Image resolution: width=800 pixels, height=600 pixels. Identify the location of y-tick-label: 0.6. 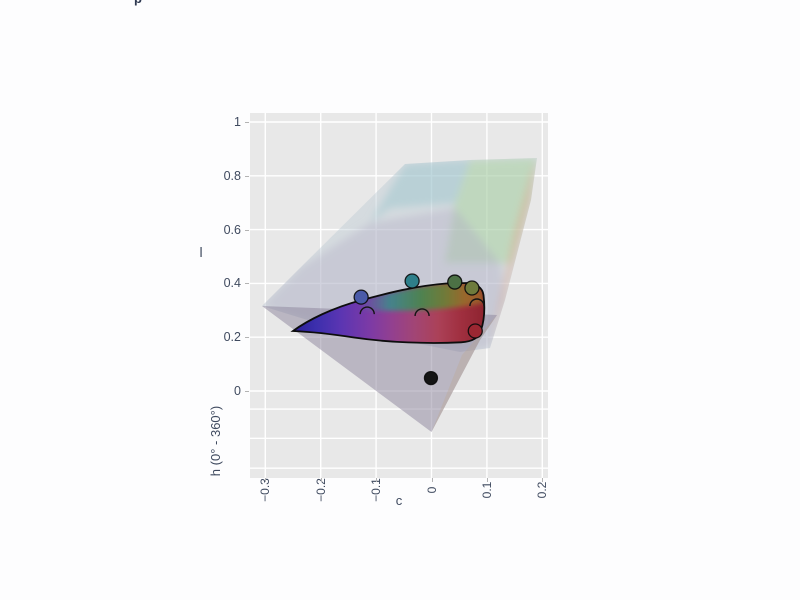
(232, 229).